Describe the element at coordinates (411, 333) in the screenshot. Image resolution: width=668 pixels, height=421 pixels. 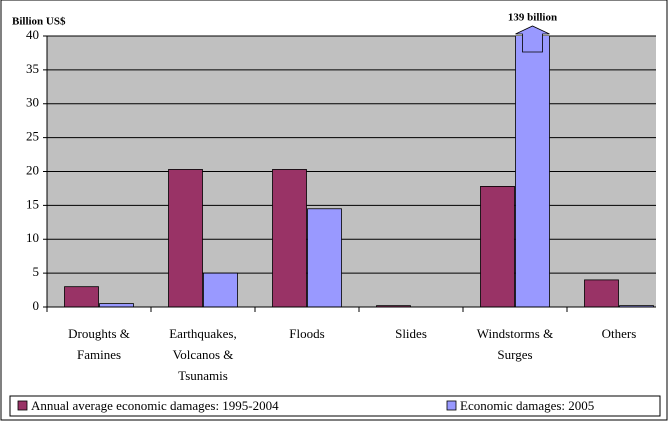
I see `x-tick-label: Slides` at that location.